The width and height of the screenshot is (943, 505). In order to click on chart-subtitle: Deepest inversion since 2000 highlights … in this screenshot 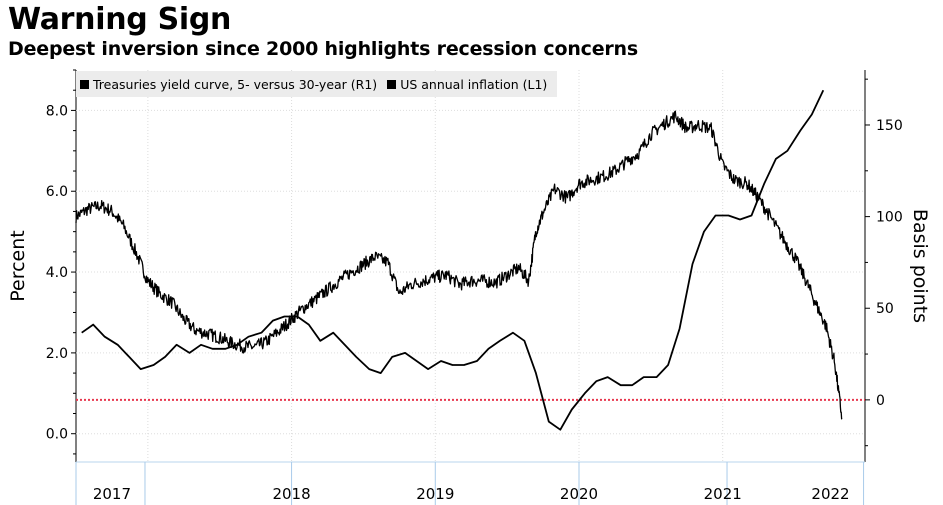, I will do `click(323, 49)`.